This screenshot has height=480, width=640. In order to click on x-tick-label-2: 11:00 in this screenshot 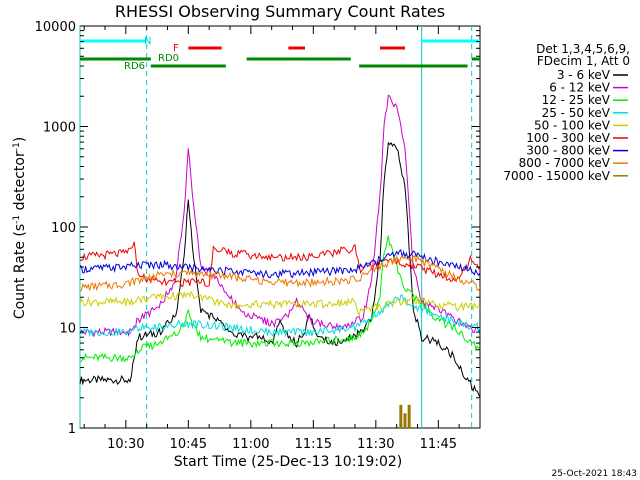, I will do `click(250, 444)`.